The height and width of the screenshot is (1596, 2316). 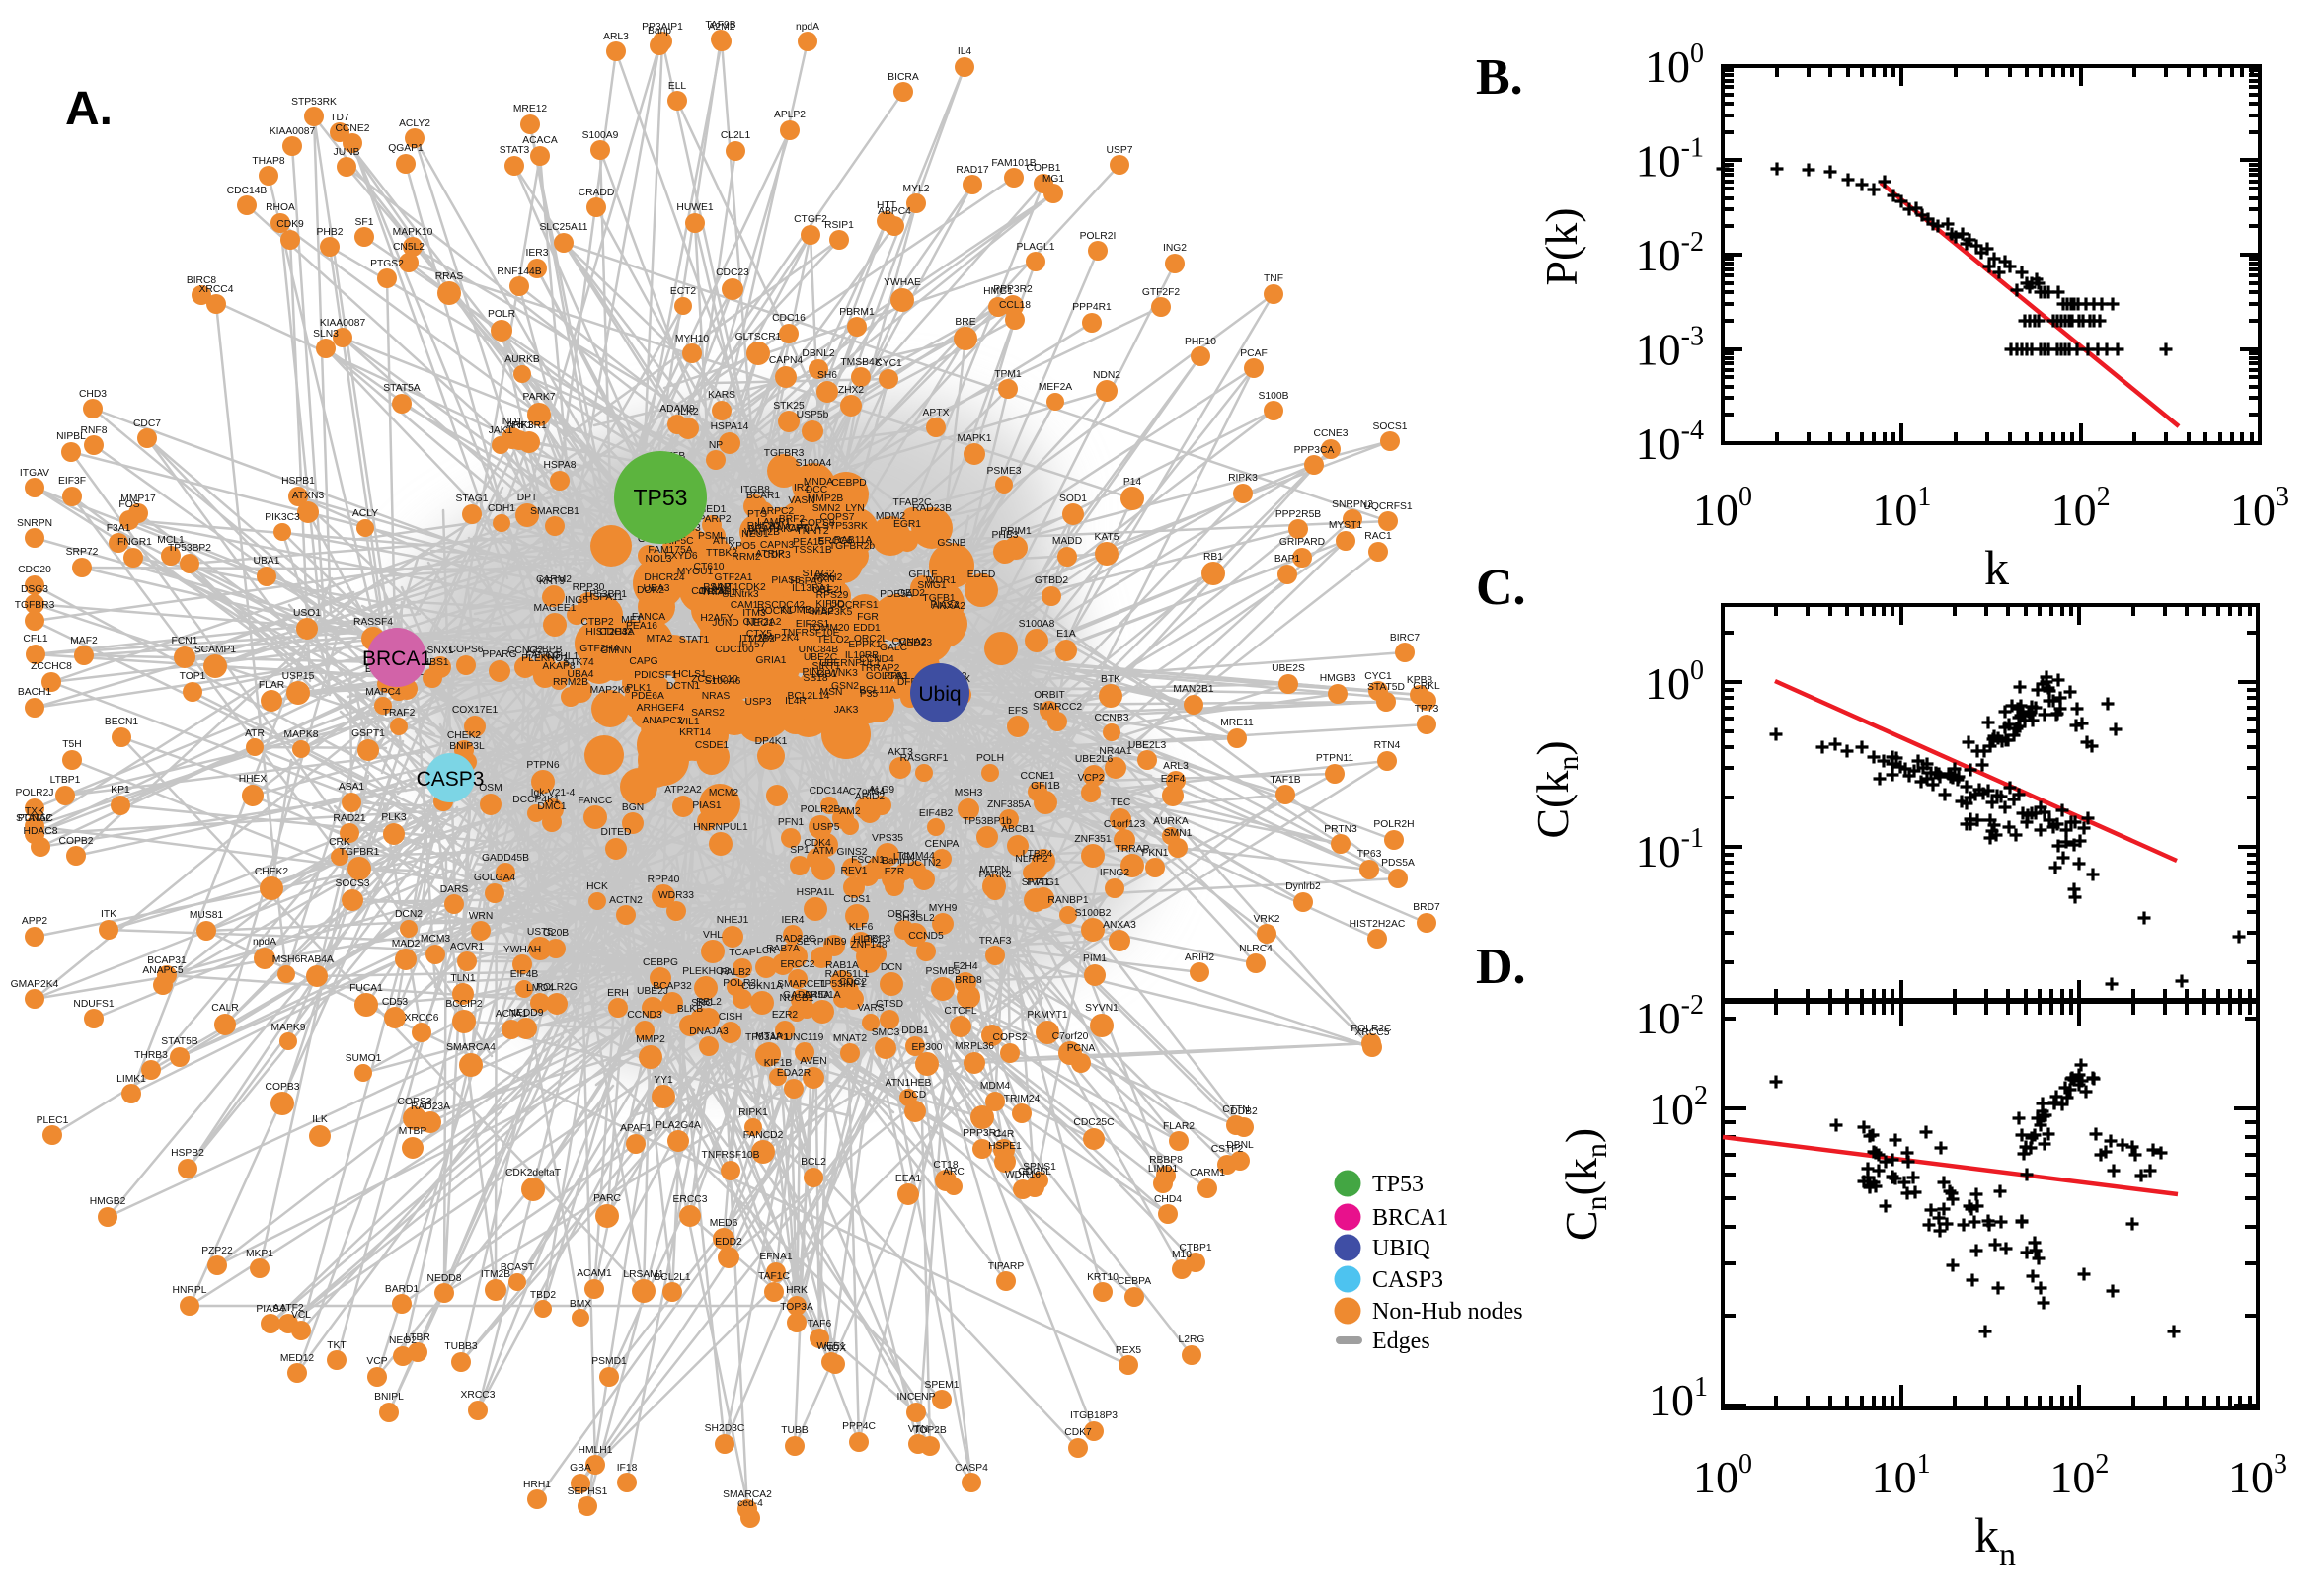 I want to click on svg-text: HHEX, so click(x=254, y=779).